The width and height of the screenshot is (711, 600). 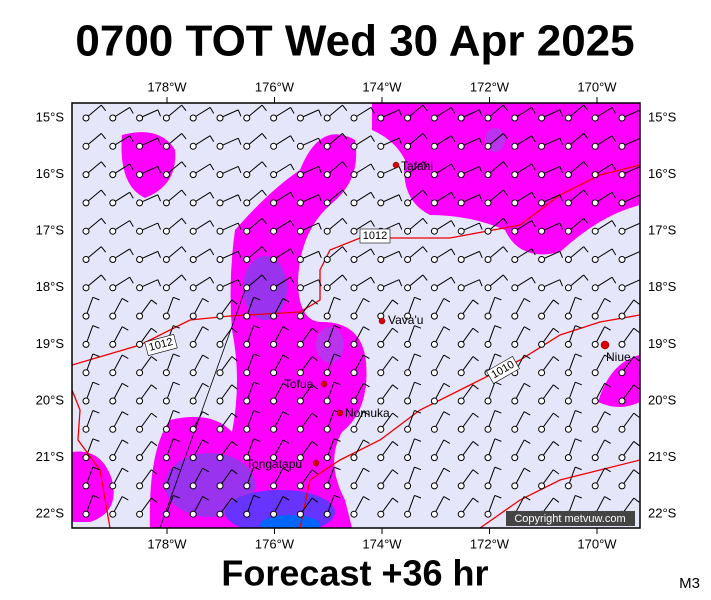 What do you see at coordinates (375, 236) in the screenshot?
I see `isobar-label: 1012` at bounding box center [375, 236].